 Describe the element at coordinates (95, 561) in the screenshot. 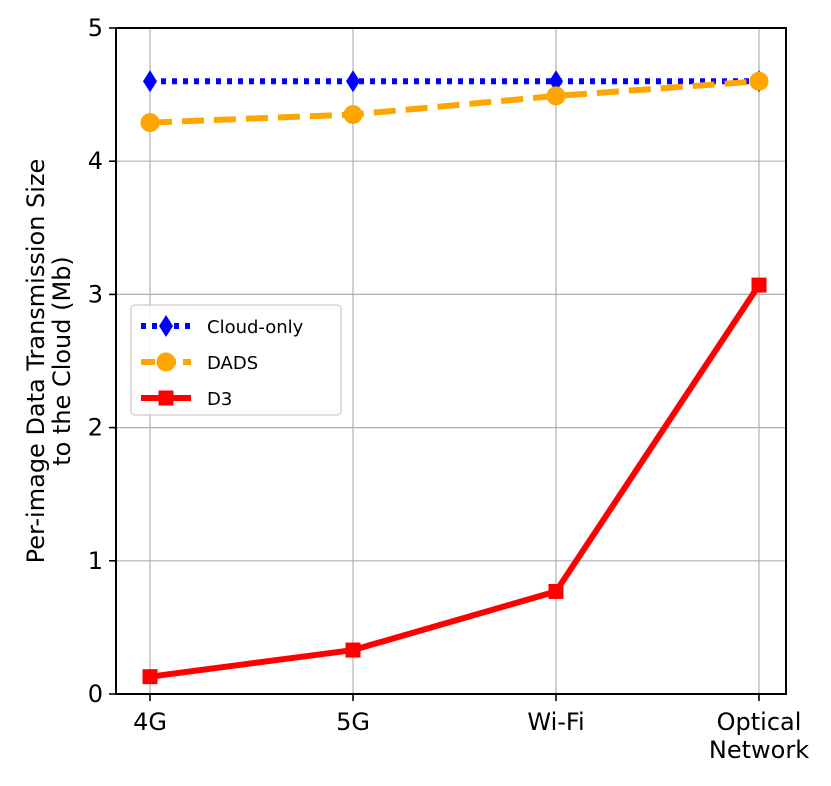

I see `y-tick-label: 1` at that location.